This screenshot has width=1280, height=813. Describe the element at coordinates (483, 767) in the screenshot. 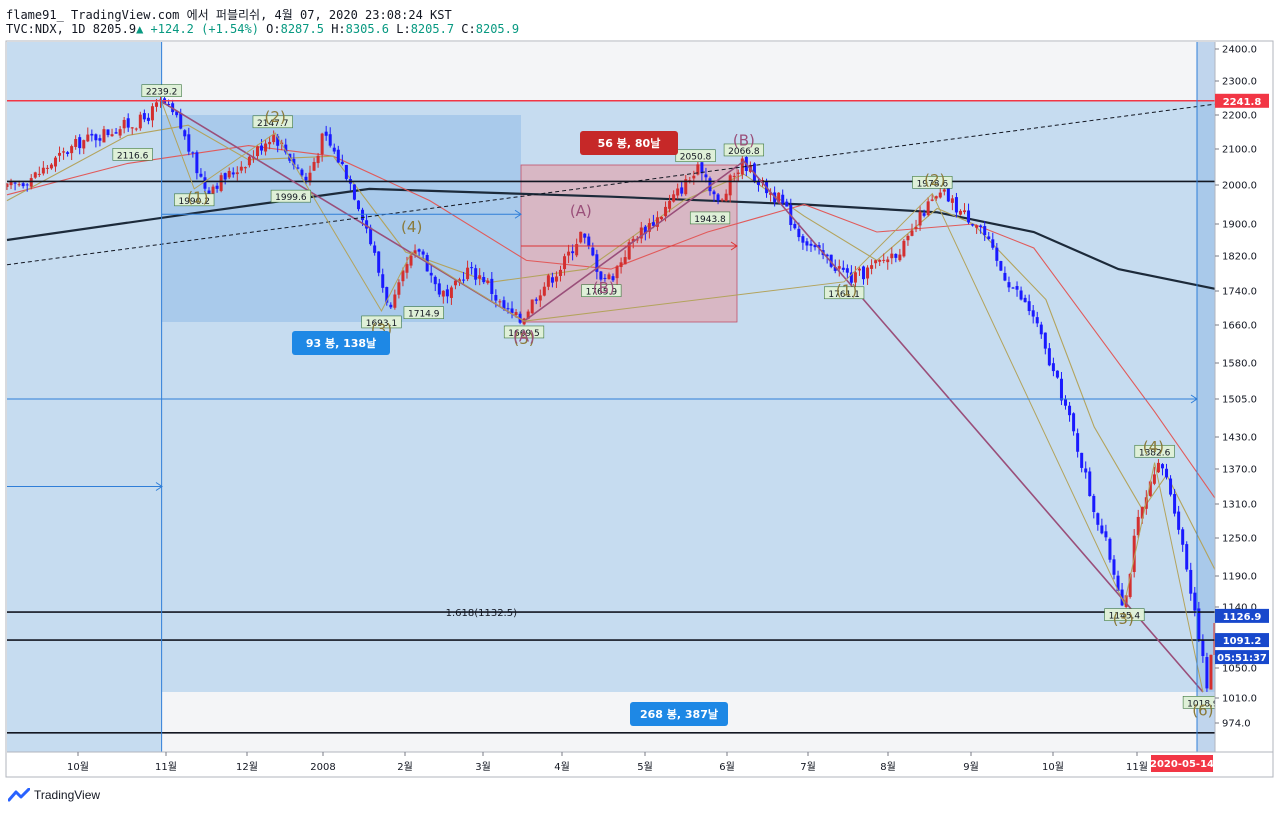

I see `time-tick-label: 3월` at that location.